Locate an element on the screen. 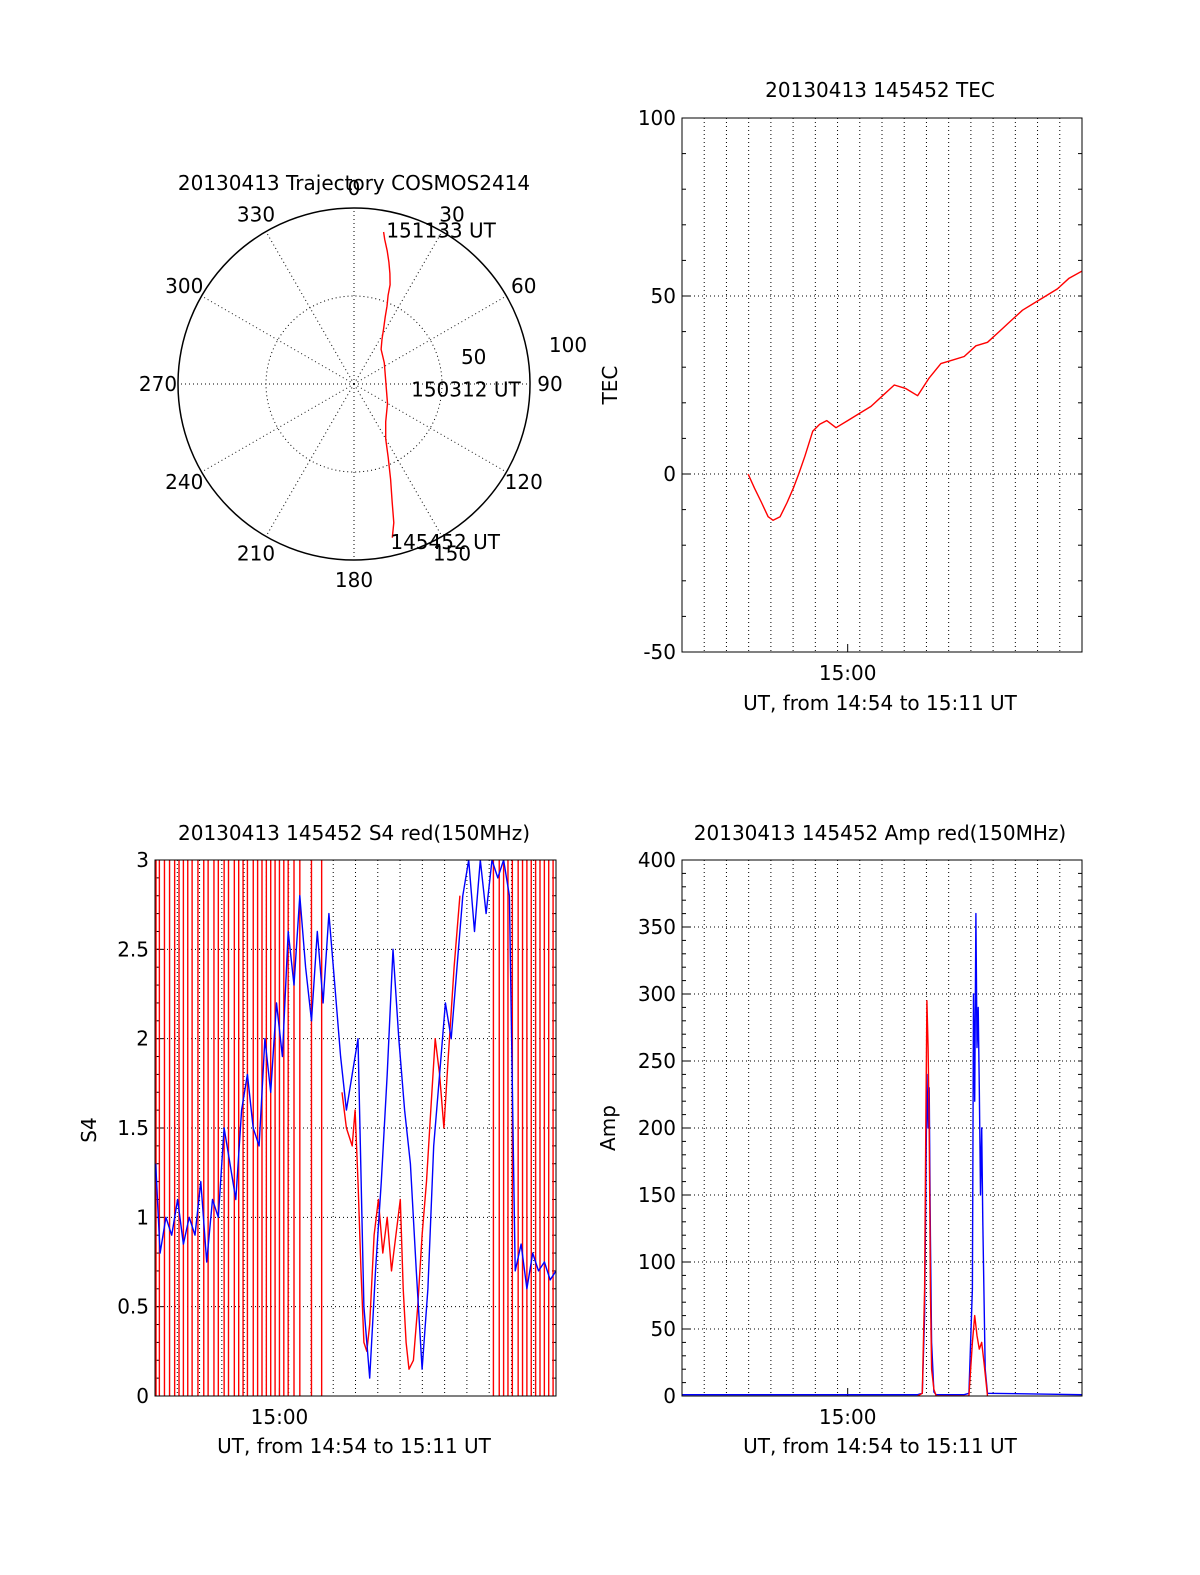  s4-ytick-label: 2 is located at coordinates (142, 1039).